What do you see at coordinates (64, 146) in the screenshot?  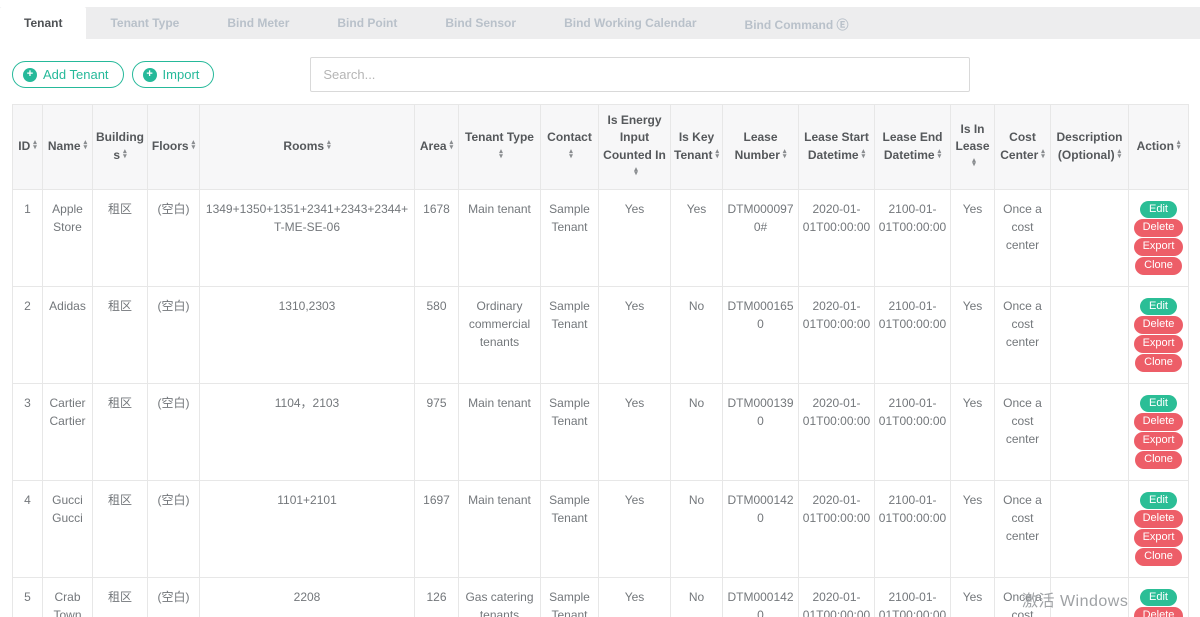 I see `column-label: Name` at bounding box center [64, 146].